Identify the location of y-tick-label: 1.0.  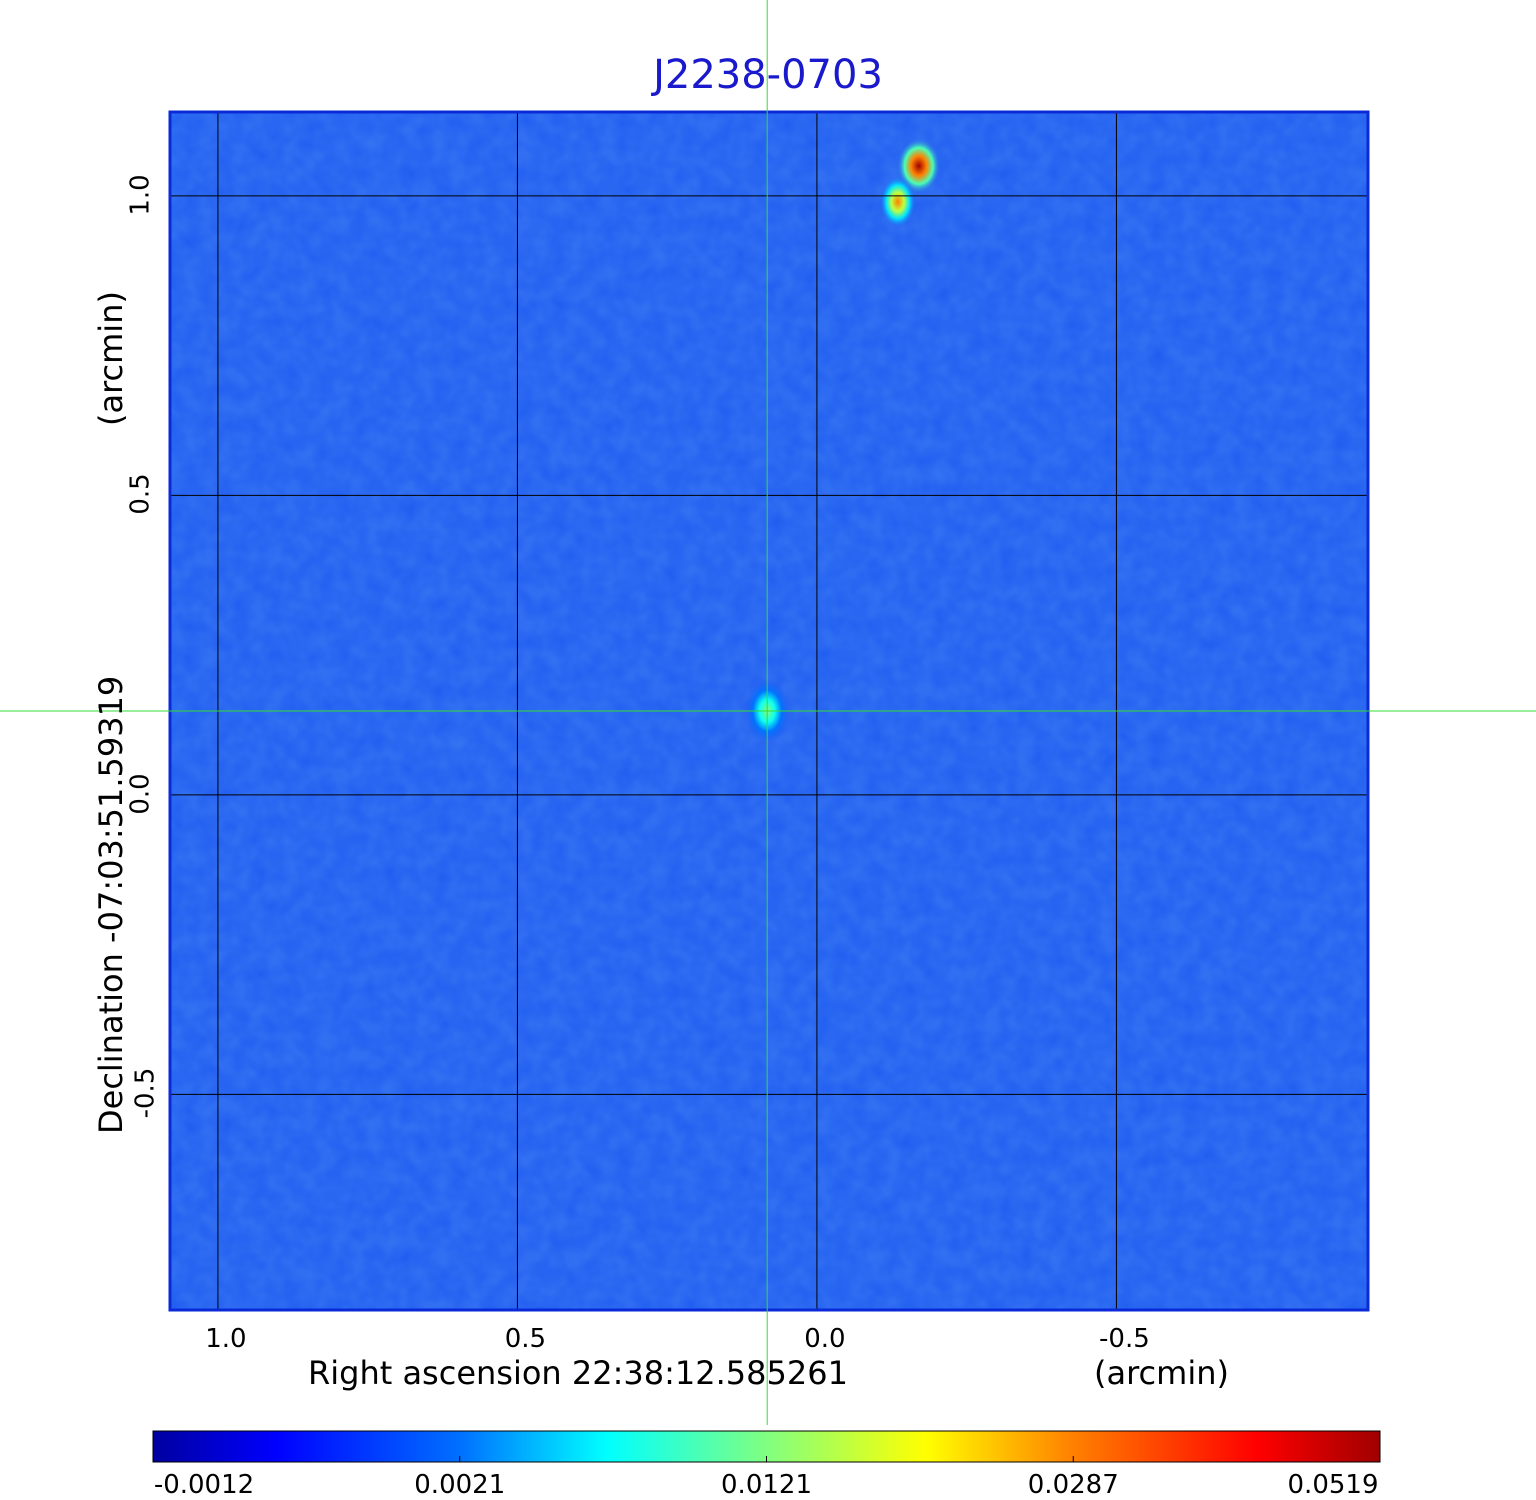
(140, 195).